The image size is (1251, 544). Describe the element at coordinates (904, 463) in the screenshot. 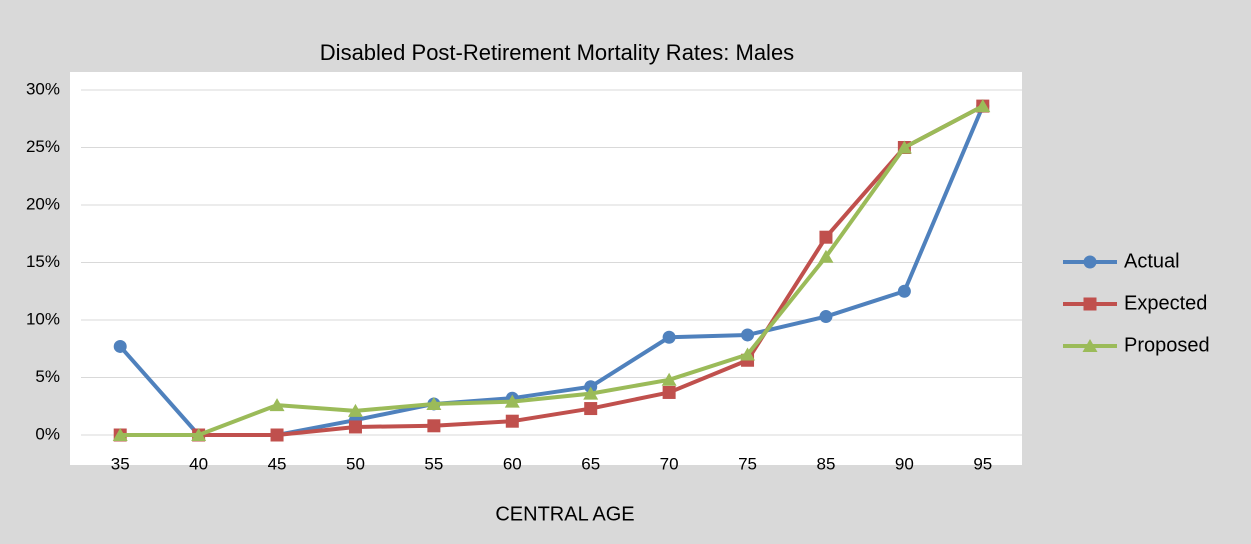

I see `x-tick-label: 90` at that location.